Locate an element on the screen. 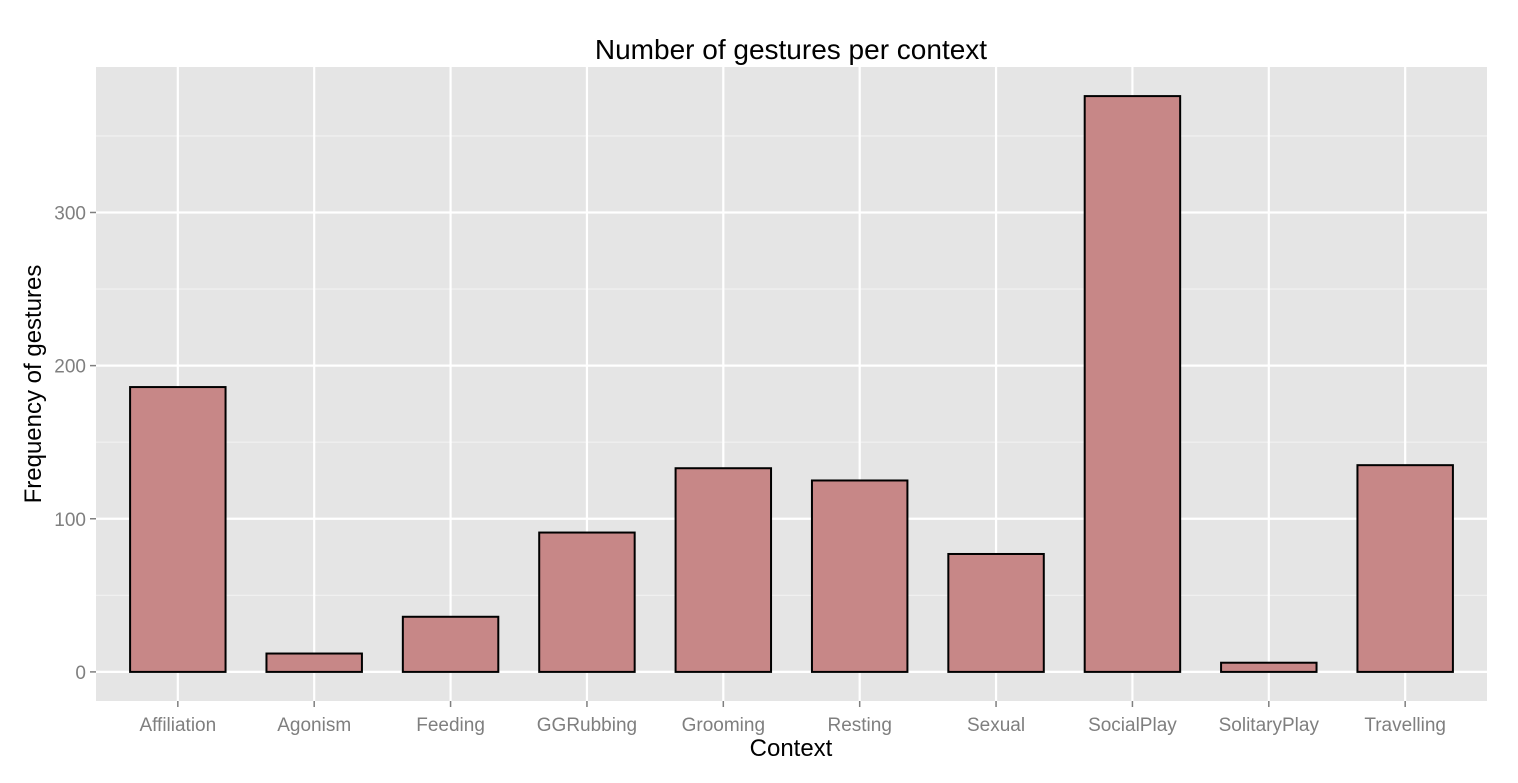  chart-title: Number of gestures per context is located at coordinates (791, 49).